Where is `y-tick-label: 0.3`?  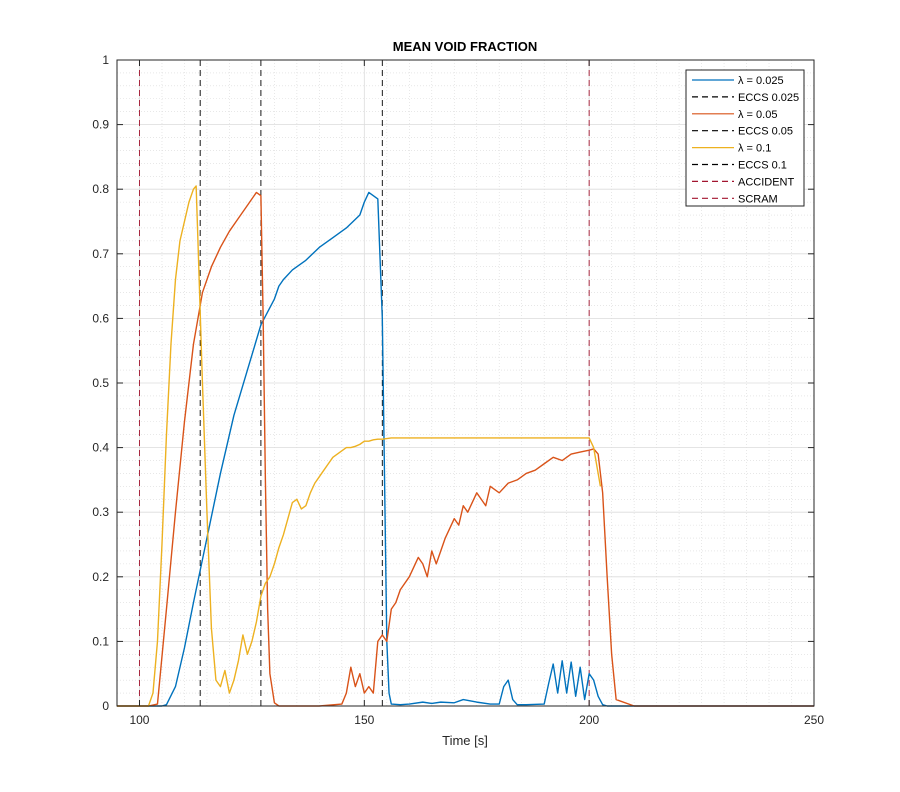 y-tick-label: 0.3 is located at coordinates (100, 512).